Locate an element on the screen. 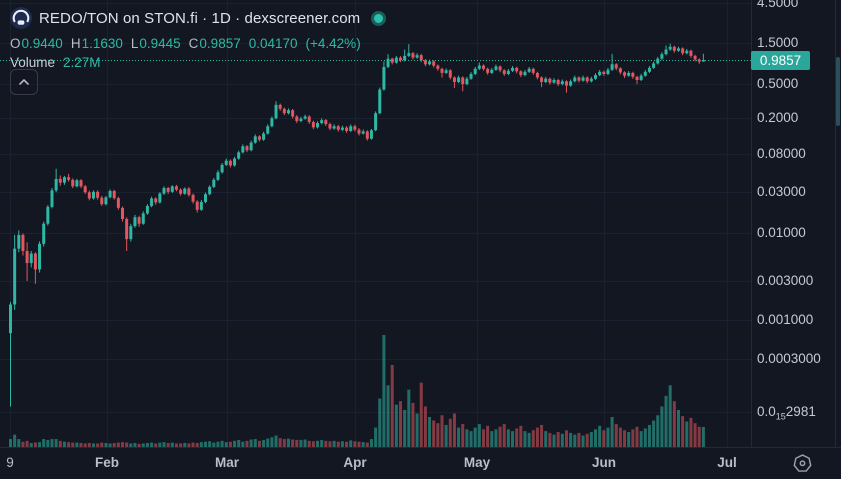  ohlc-close: C 0.9857 is located at coordinates (214, 43).